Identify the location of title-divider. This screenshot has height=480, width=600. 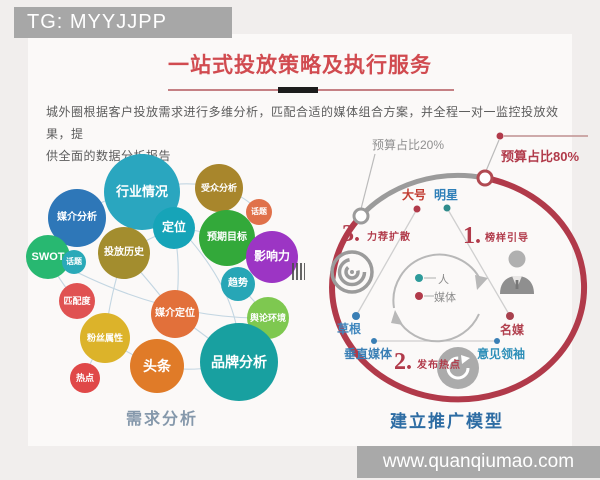
(311, 90).